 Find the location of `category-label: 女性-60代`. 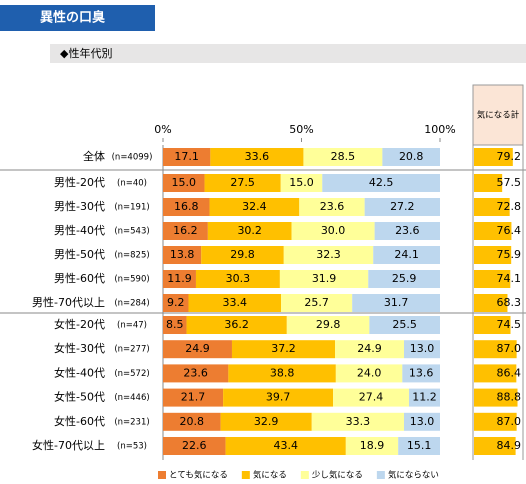

category-label: 女性-60代 is located at coordinates (79, 421).